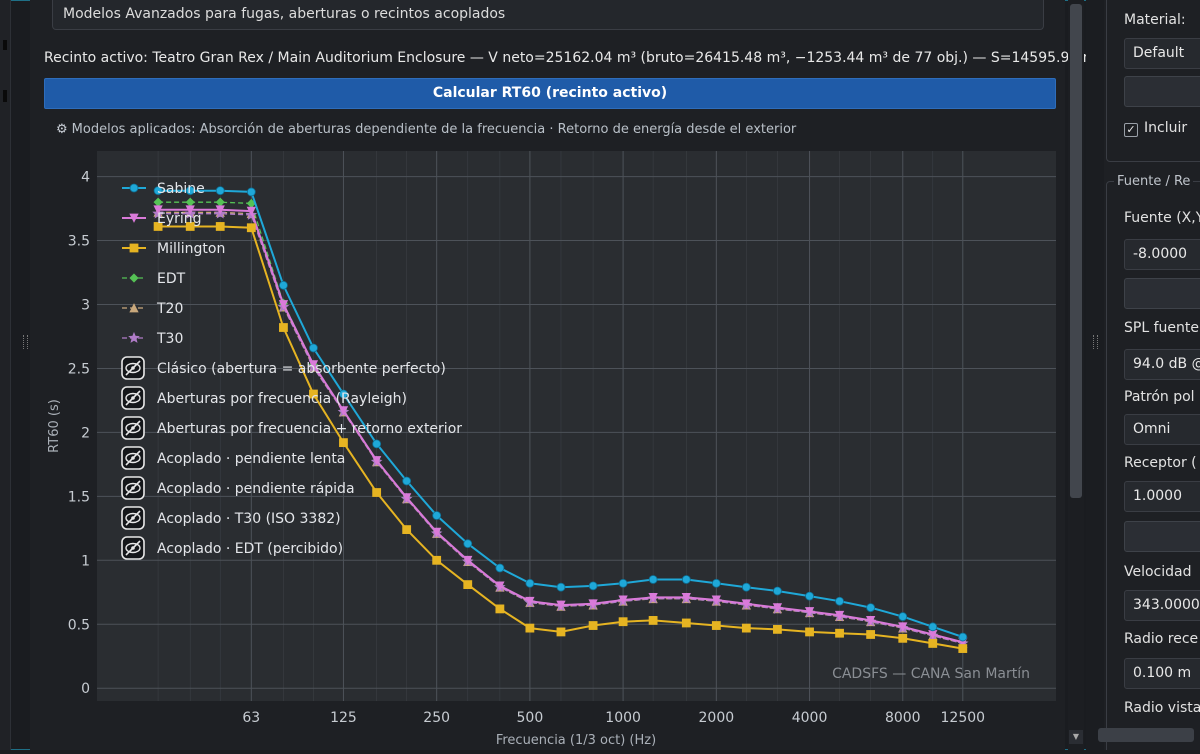  Describe the element at coordinates (152, 339) in the screenshot. I see `legend-item: T30` at that location.